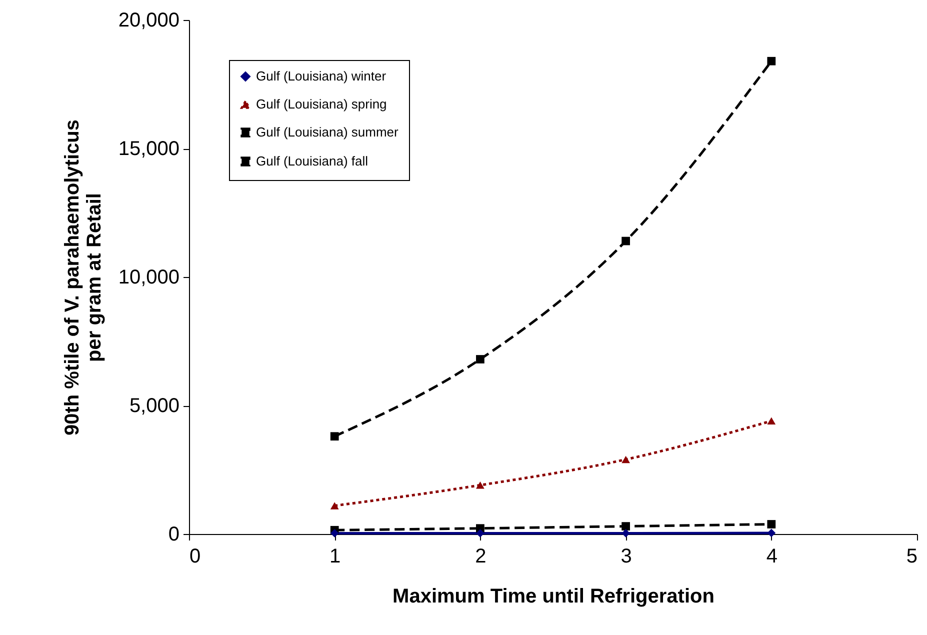 Image resolution: width=927 pixels, height=635 pixels. I want to click on x-tick-label: 0, so click(195, 557).